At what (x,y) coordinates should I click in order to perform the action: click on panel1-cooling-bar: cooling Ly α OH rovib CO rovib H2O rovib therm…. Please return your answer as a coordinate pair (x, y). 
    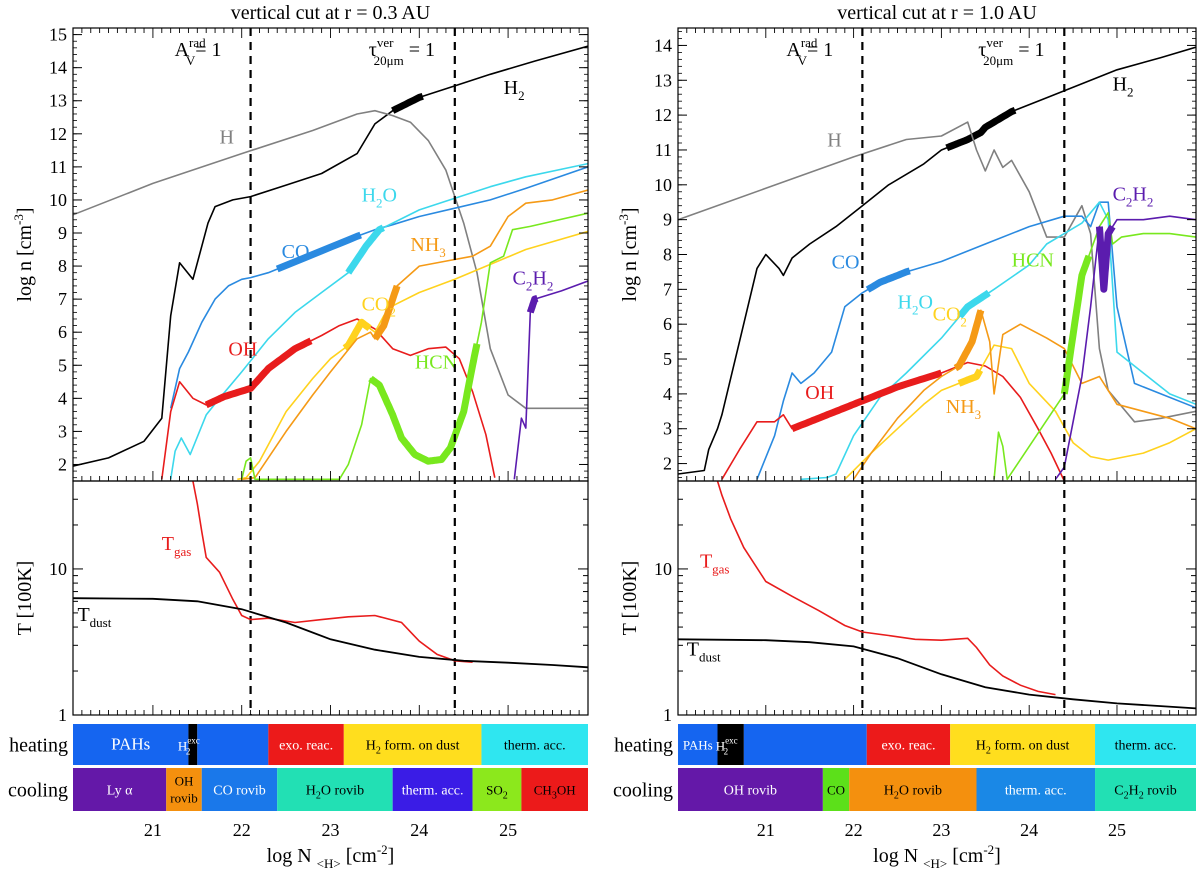
    Looking at the image, I should click on (298, 789).